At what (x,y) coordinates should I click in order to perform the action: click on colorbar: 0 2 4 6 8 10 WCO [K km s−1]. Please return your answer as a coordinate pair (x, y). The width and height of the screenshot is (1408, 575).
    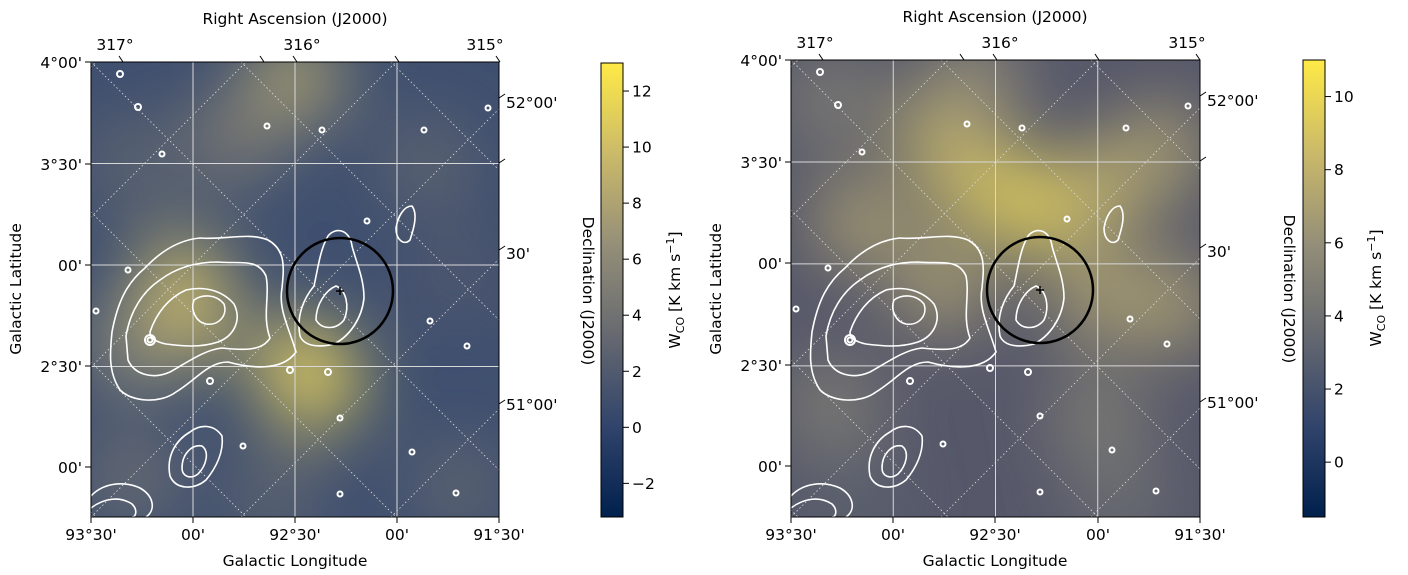
    Looking at the image, I should click on (1345, 288).